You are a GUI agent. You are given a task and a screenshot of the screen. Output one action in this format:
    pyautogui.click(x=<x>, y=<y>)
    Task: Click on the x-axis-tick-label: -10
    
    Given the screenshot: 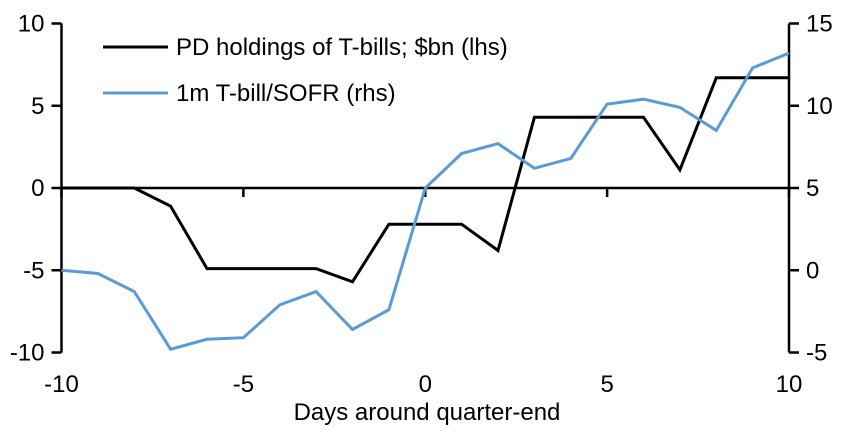 What is the action you would take?
    pyautogui.click(x=61, y=384)
    